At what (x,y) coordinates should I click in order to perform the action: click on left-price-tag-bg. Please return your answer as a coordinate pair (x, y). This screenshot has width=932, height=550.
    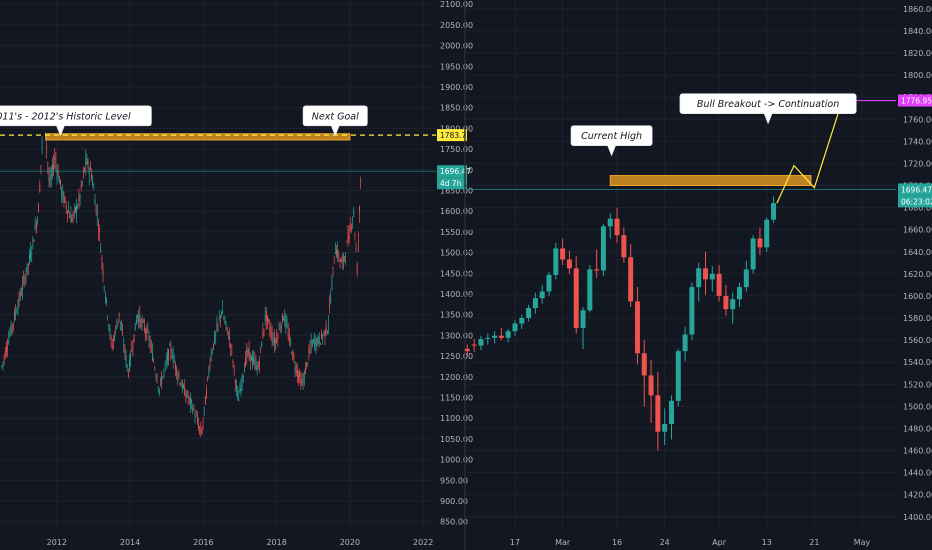
    Looking at the image, I should click on (452, 171).